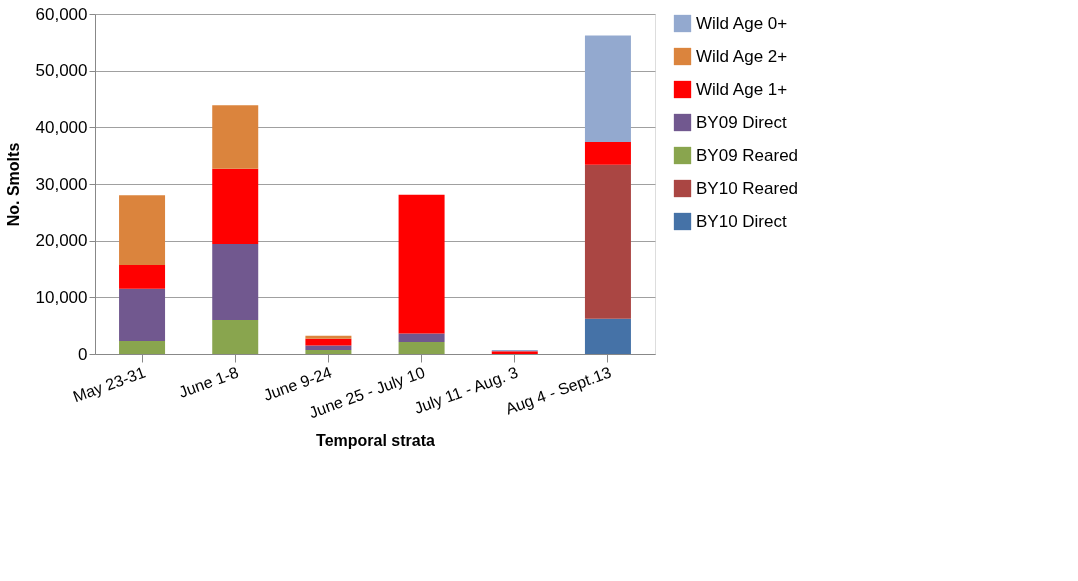  Describe the element at coordinates (61, 241) in the screenshot. I see `y-tick-label: 20,000` at that location.